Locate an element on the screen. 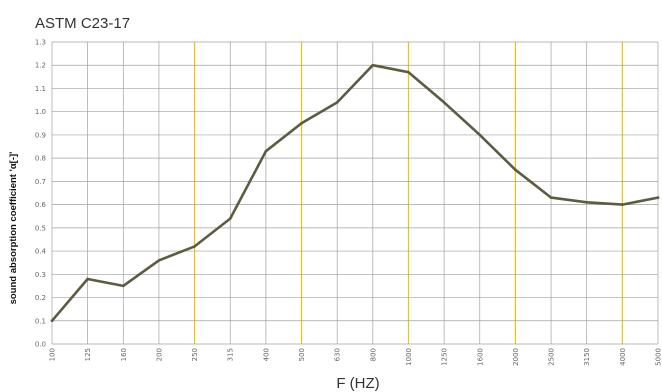  y-tick-label: 0.1 is located at coordinates (40, 321).